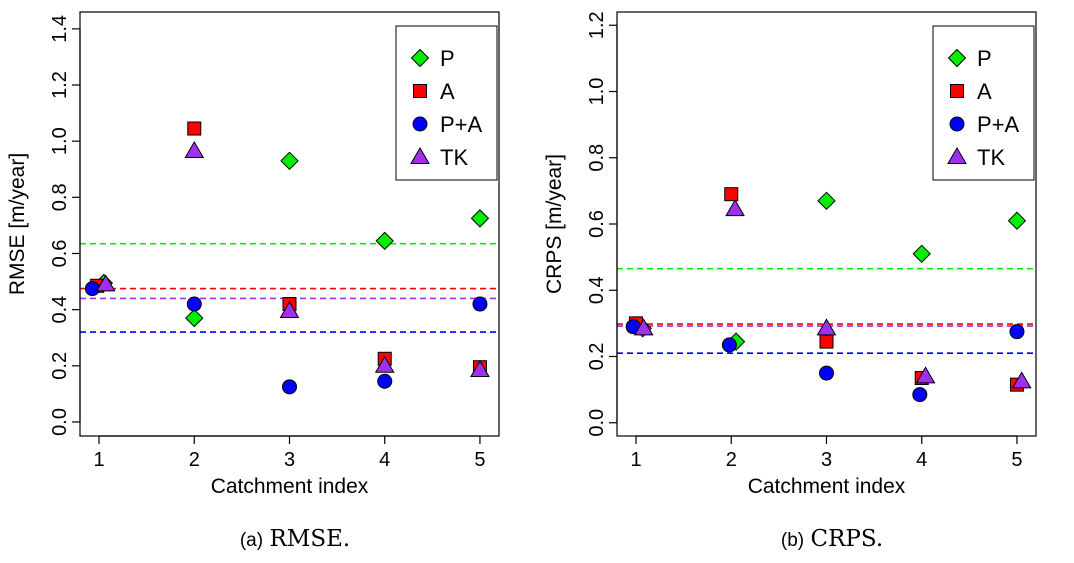  I want to click on y-axis-title: CRPS [m/year], so click(554, 224).